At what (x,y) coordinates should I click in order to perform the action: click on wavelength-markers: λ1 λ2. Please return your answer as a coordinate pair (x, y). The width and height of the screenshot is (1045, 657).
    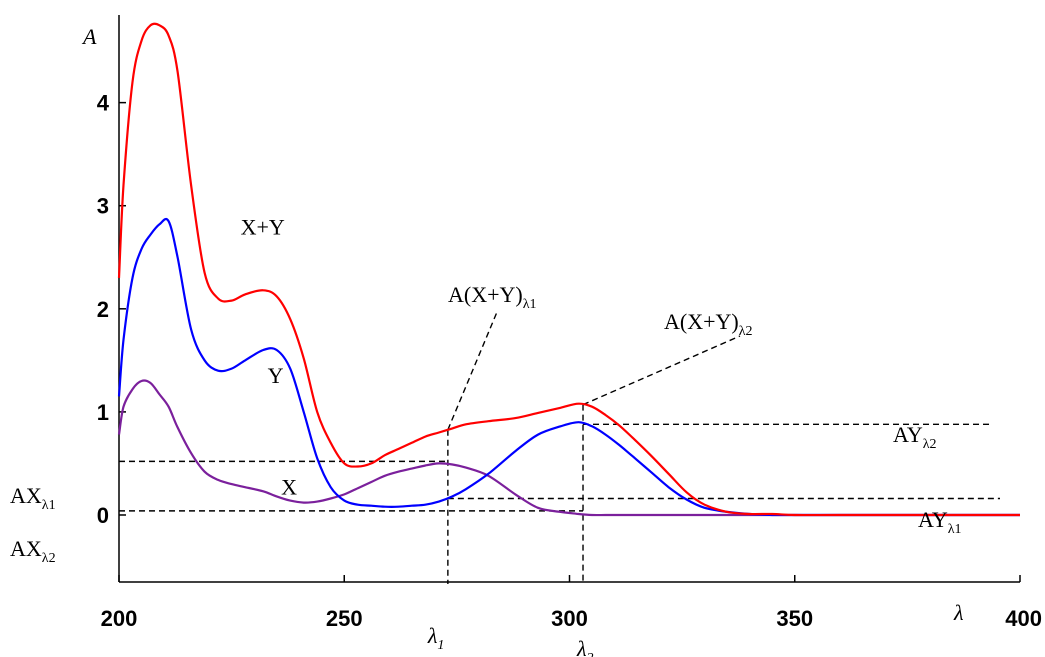
    Looking at the image, I should click on (510, 640).